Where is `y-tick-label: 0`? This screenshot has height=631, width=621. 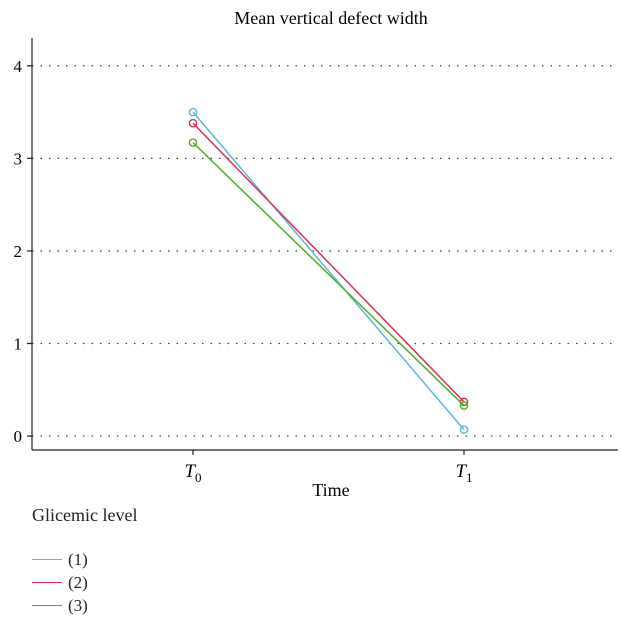 y-tick-label: 0 is located at coordinates (18, 436).